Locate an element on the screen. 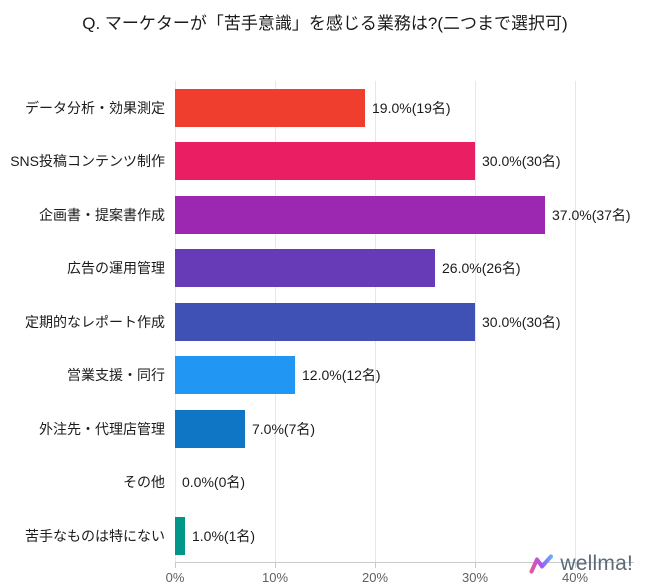 The height and width of the screenshot is (583, 650). wellma-logo: wellma! is located at coordinates (581, 564).